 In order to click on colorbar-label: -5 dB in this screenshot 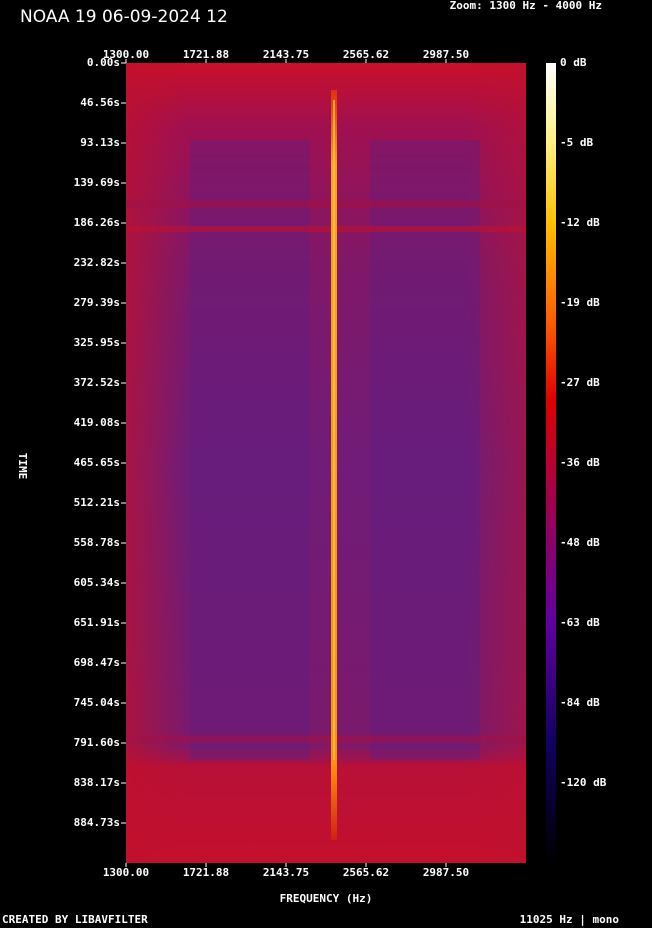, I will do `click(576, 142)`.